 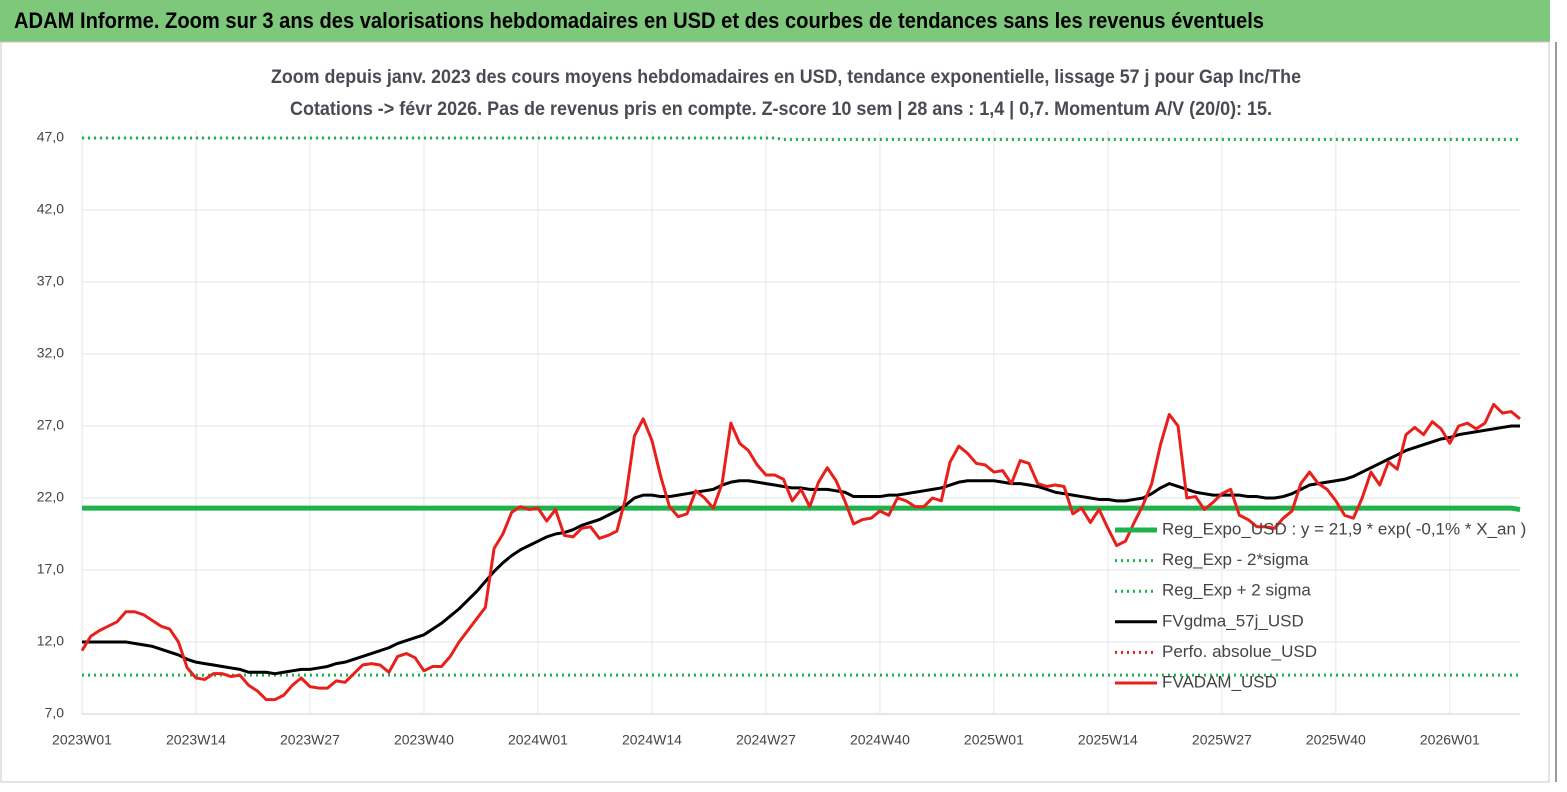 What do you see at coordinates (994, 740) in the screenshot?
I see `x-tick-label: 2025W01` at bounding box center [994, 740].